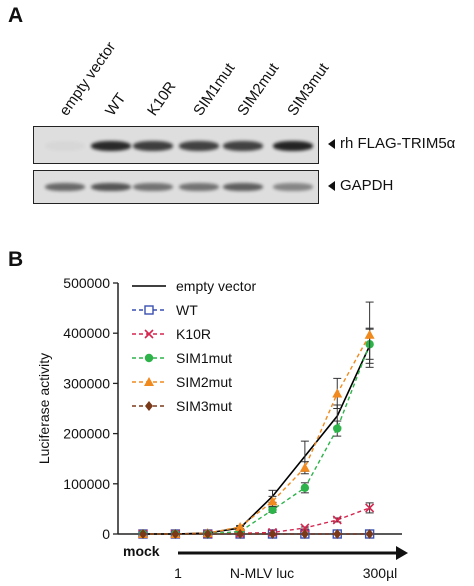 The width and height of the screenshot is (474, 586). What do you see at coordinates (16, 15) in the screenshot?
I see `panel-a-letter: A` at bounding box center [16, 15].